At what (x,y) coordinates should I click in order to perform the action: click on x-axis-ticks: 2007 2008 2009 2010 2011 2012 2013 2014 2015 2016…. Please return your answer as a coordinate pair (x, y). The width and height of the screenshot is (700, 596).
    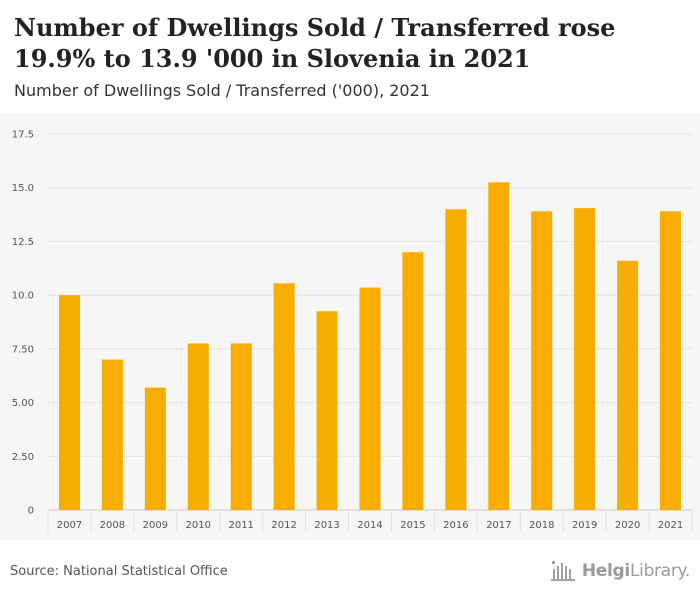
    Looking at the image, I should click on (370, 521).